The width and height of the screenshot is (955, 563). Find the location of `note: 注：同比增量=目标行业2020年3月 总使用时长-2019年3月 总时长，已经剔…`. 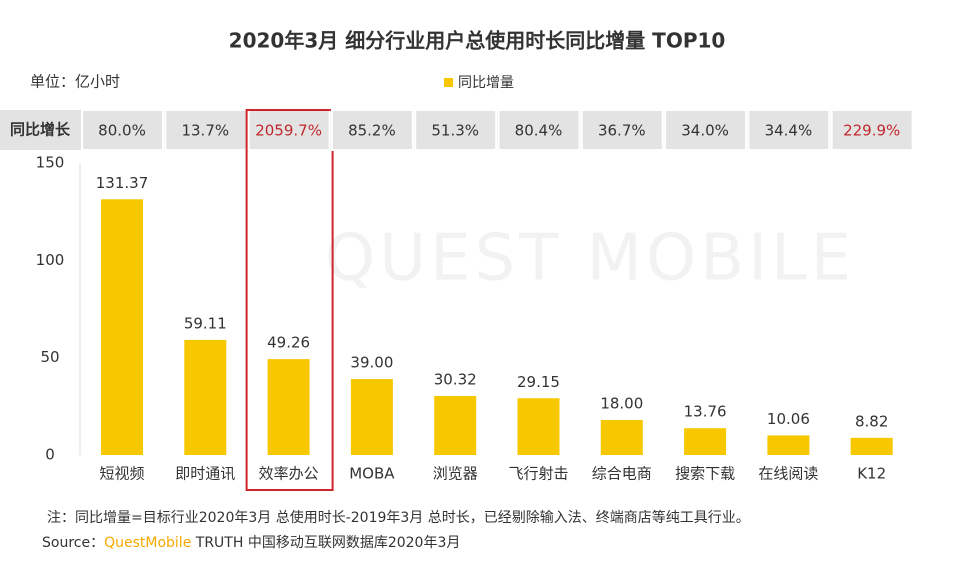

note: 注：同比增量=目标行业2020年3月 总使用时长-2019年3月 总时长，已经剔… is located at coordinates (398, 517).